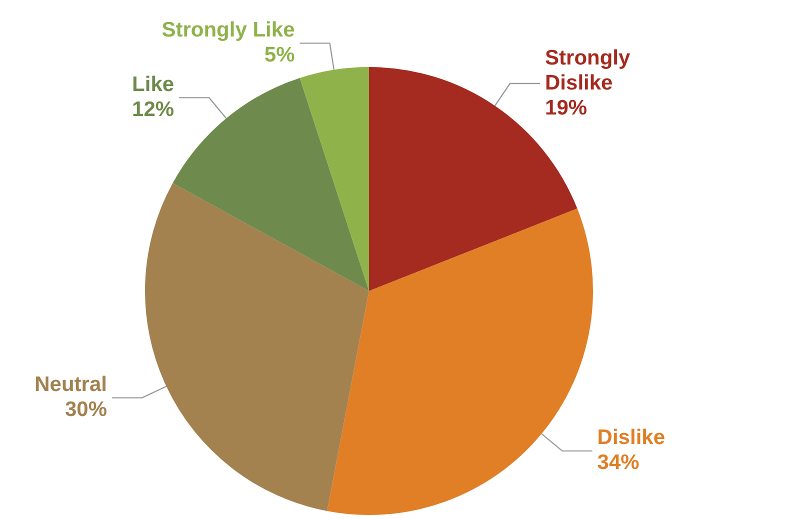 This screenshot has width=785, height=519. Describe the element at coordinates (618, 462) in the screenshot. I see `data-label: 34%` at that location.